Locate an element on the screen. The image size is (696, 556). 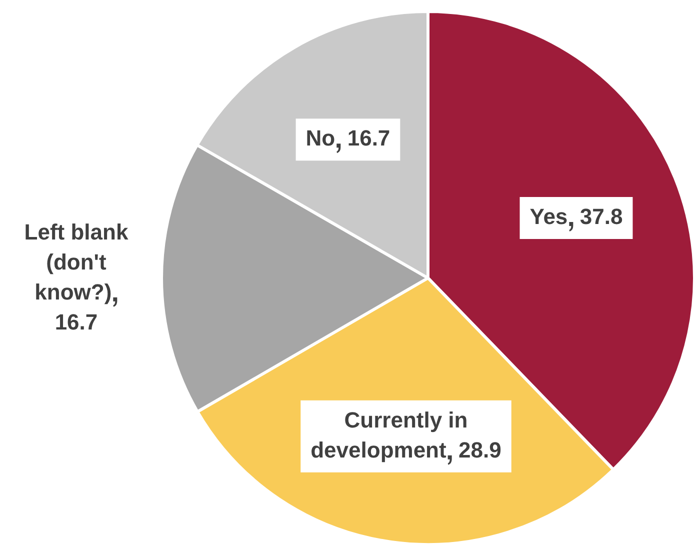
slice-label: No is located at coordinates (321, 138).